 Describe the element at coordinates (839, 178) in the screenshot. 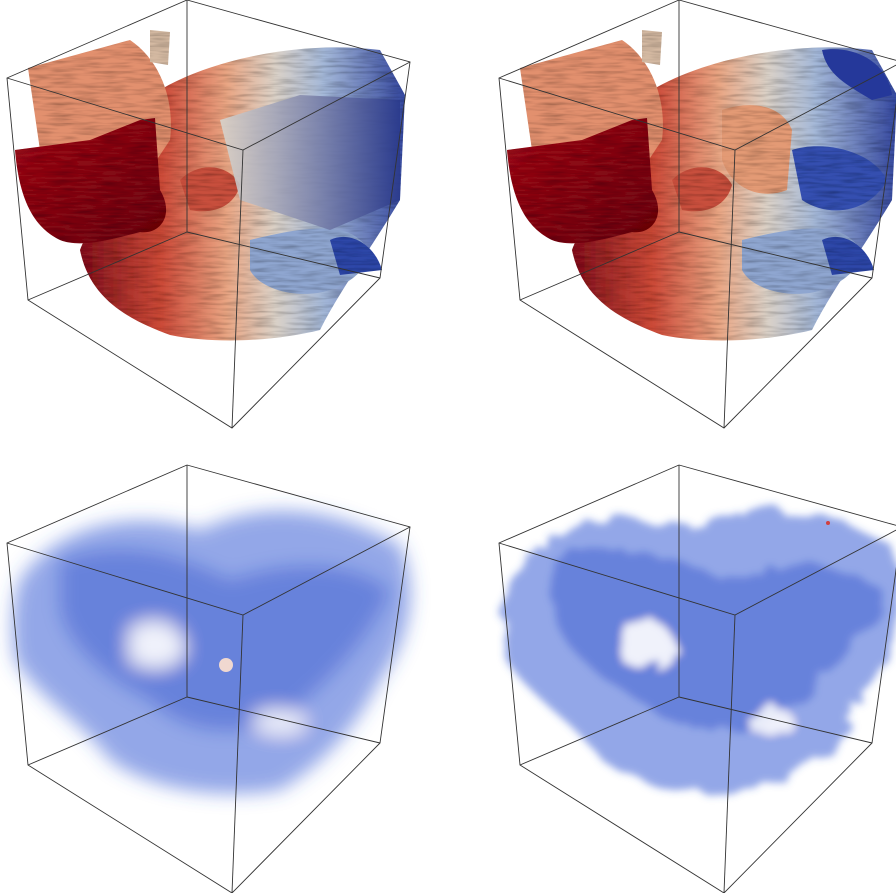

I see `blue-region` at that location.